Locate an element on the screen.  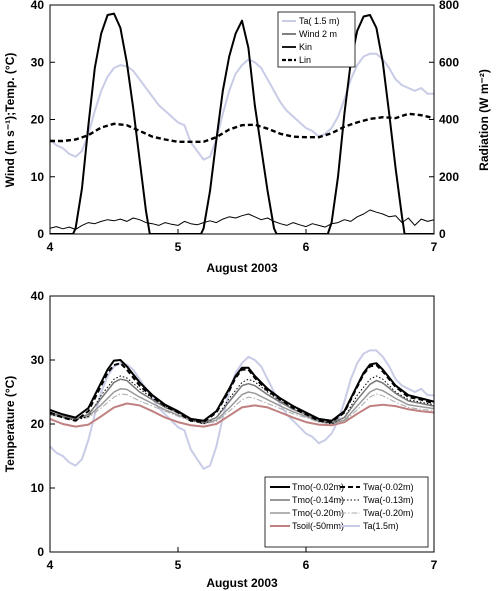
bottom-series-twa-0-13m is located at coordinates (242, 400).